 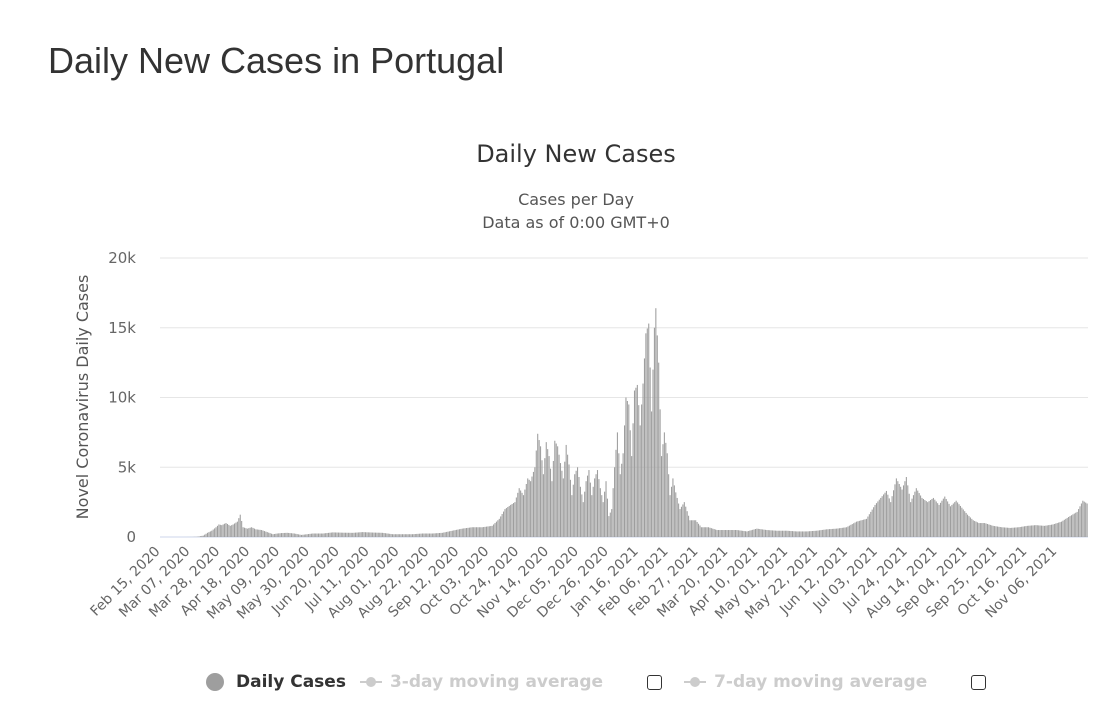 I want to click on legend-item-daily-cases: Daily Cases, so click(x=276, y=682).